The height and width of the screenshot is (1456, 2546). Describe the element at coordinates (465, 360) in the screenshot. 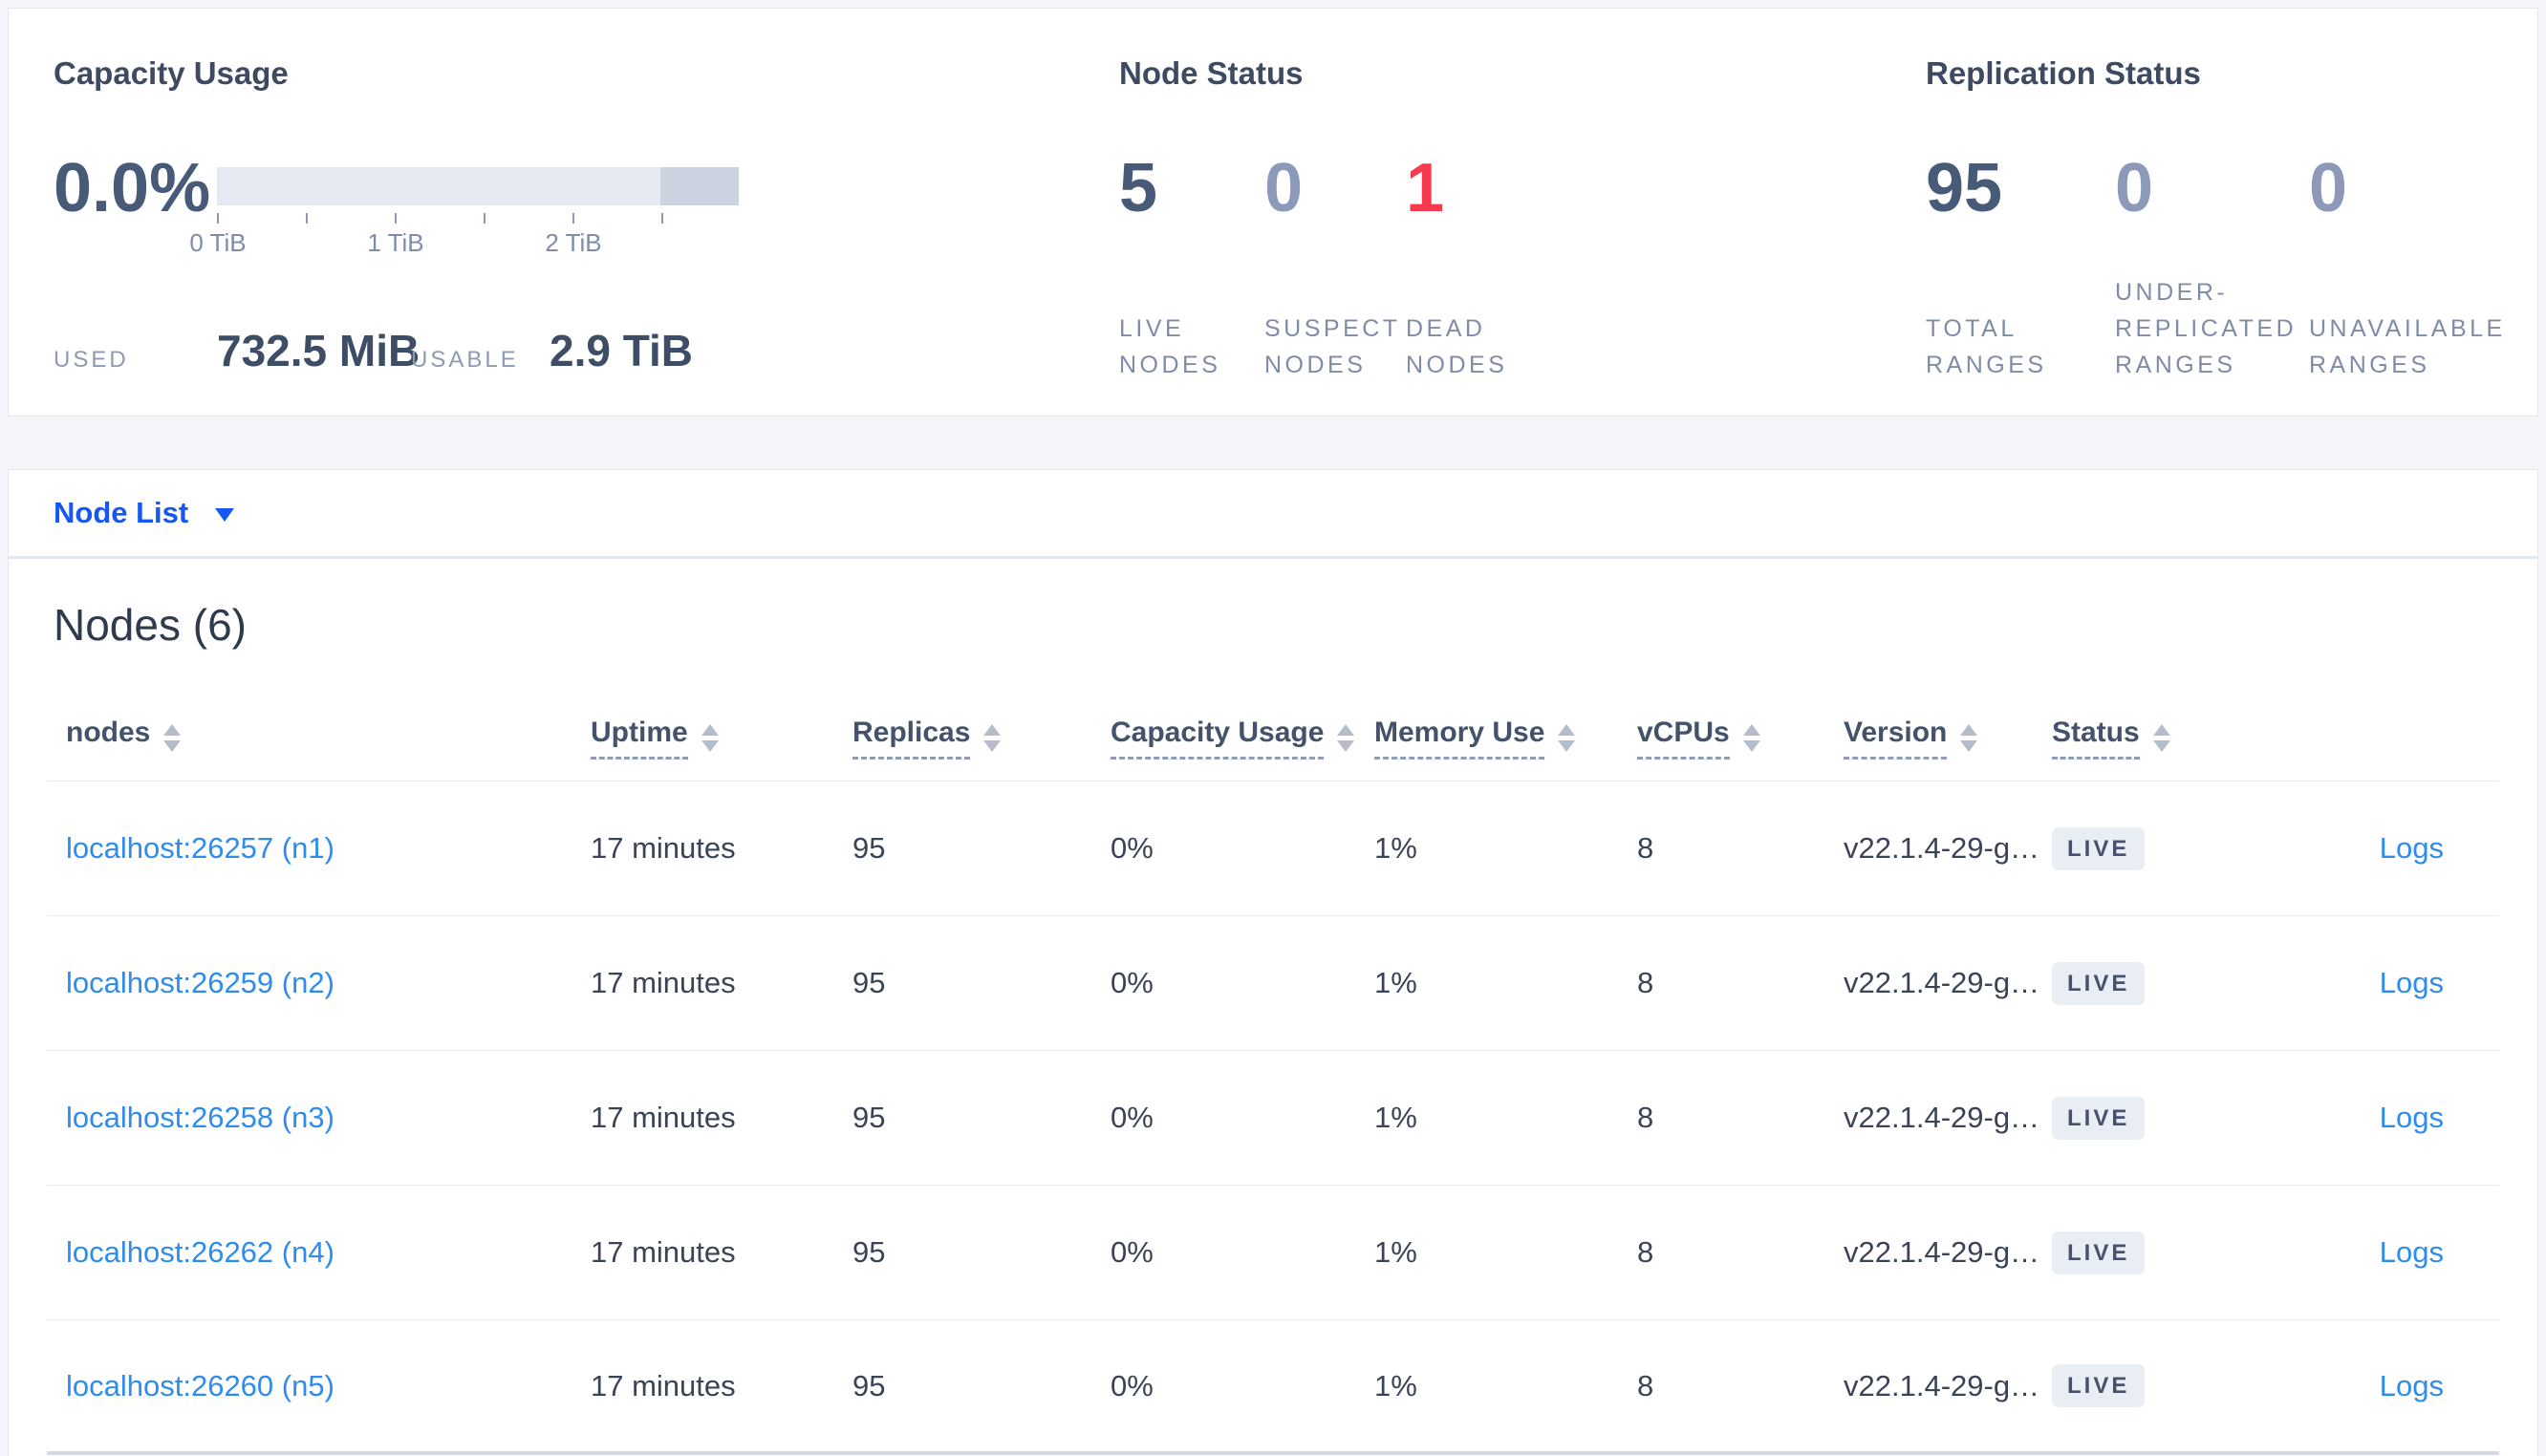

I see `capacity-usable-label: USABLE` at that location.